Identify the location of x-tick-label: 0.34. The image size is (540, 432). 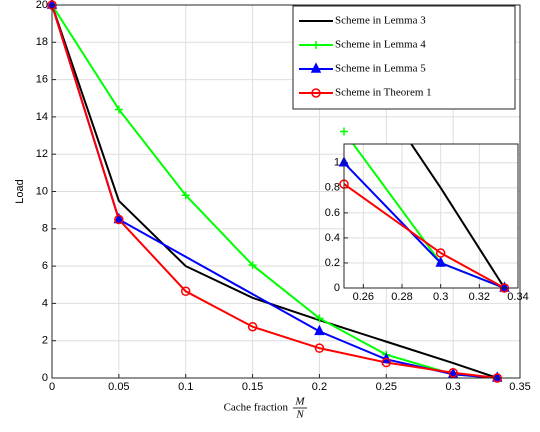
(517, 297).